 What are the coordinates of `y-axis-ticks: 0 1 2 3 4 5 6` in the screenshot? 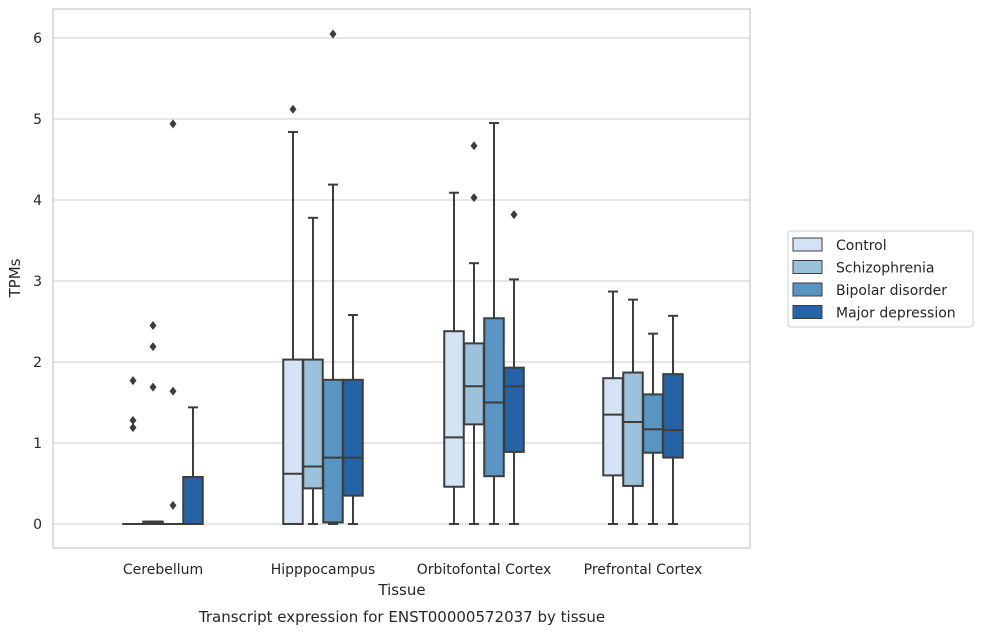 It's located at (37, 282).